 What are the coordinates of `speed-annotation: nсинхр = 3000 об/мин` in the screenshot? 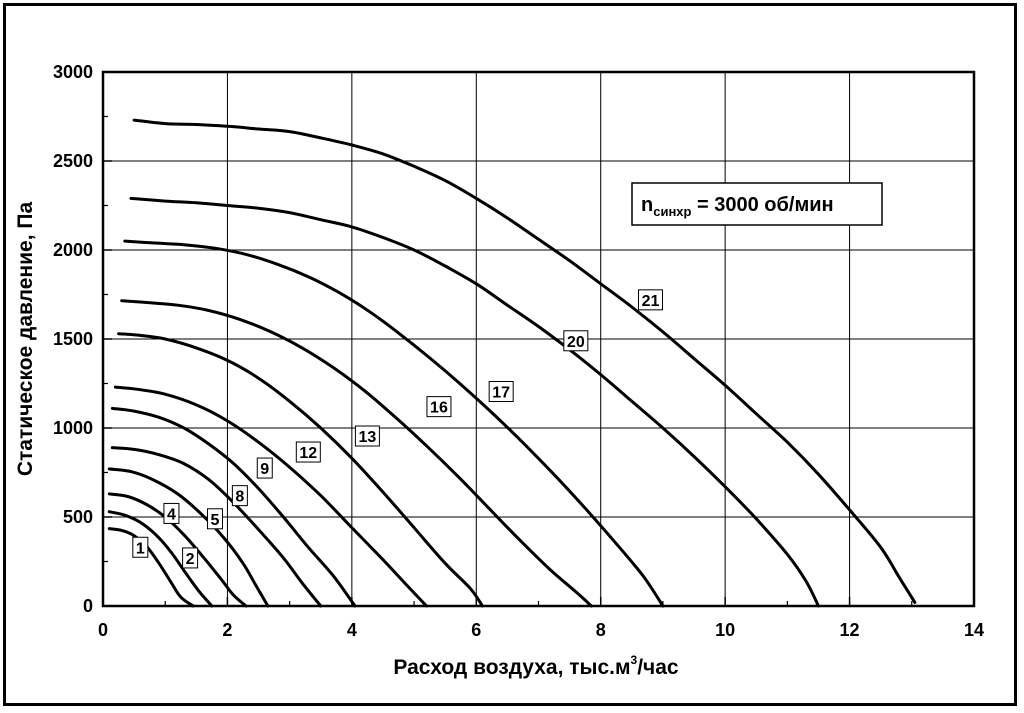 It's located at (757, 204).